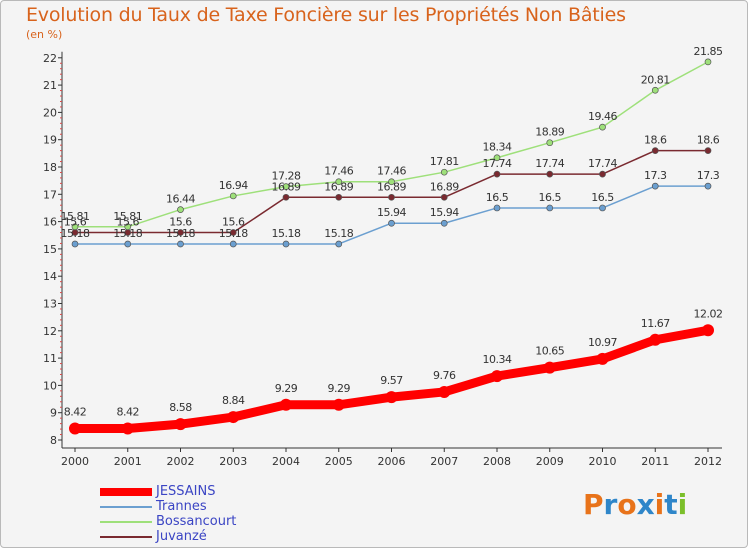  Describe the element at coordinates (210, 506) in the screenshot. I see `legend-item-trannes: Trannes` at that location.